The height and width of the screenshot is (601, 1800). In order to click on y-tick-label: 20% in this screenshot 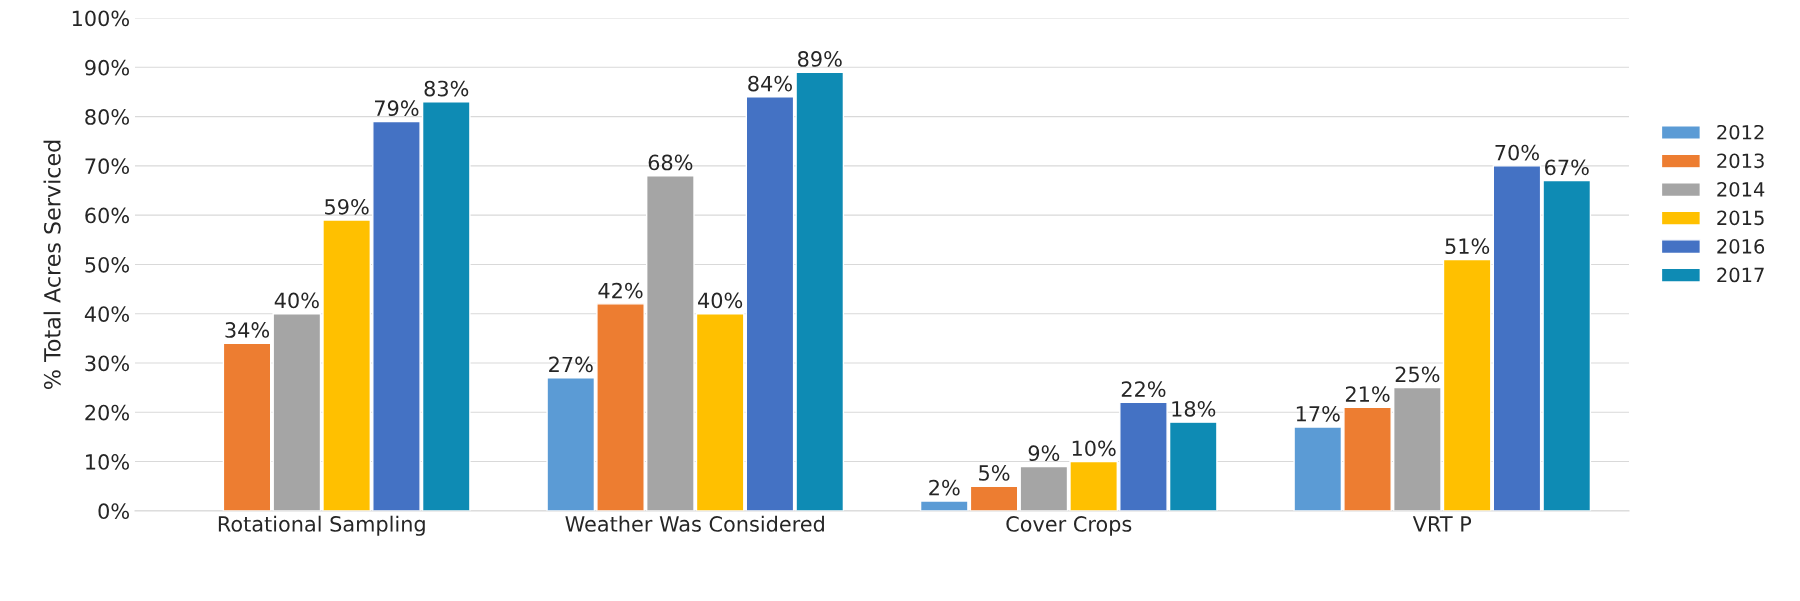, I will do `click(107, 412)`.